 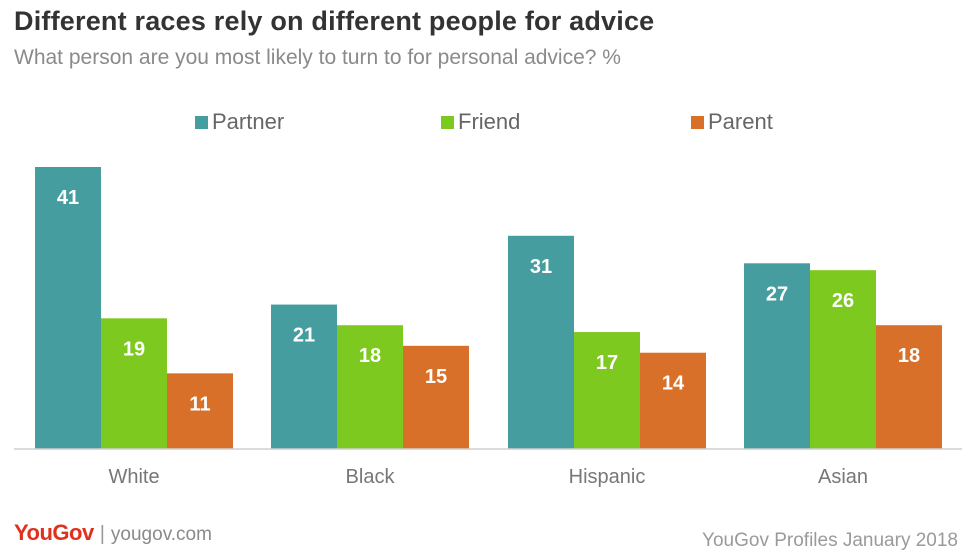 What do you see at coordinates (673, 384) in the screenshot?
I see `data-label-hispanic-parent: 14` at bounding box center [673, 384].